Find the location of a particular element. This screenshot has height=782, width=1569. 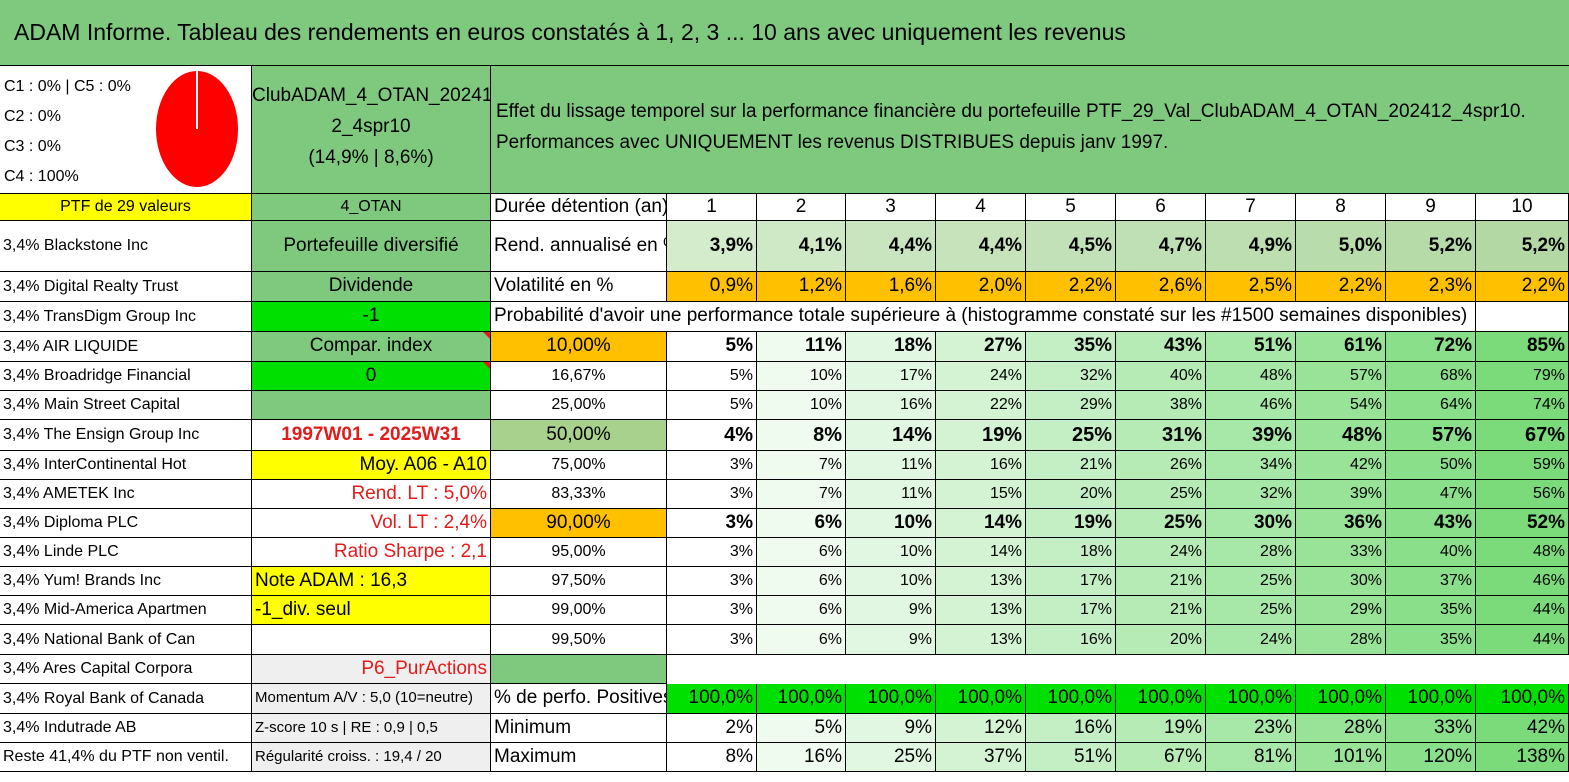

holding-row: 3,4% Yum! Brands Inc is located at coordinates (126, 581).